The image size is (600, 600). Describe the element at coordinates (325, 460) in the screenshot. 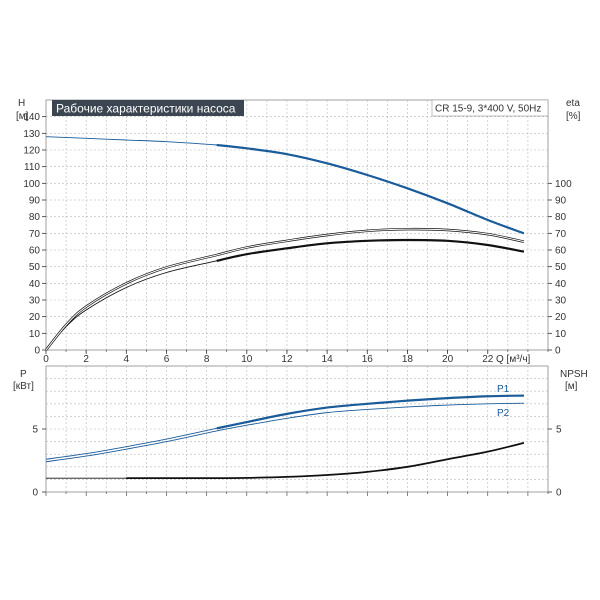

I see `bottom-series-2-bold` at that location.